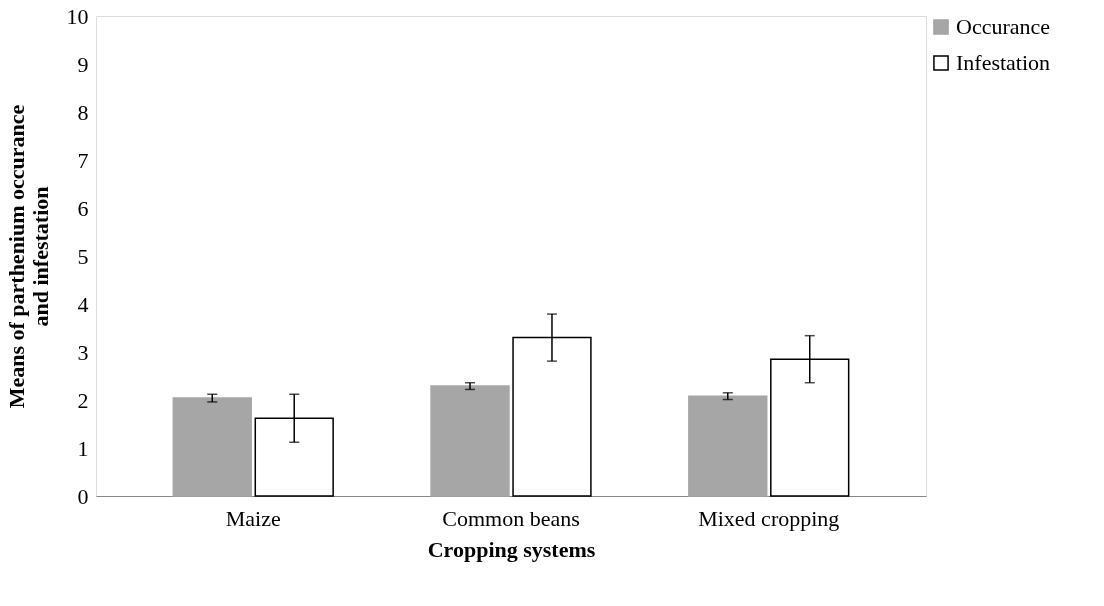  Describe the element at coordinates (83, 112) in the screenshot. I see `y-tick-label: 8` at that location.